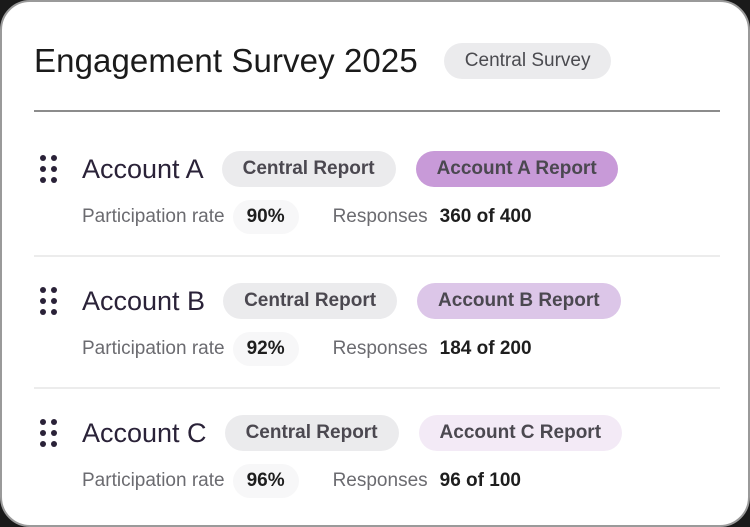 The image size is (750, 527). What do you see at coordinates (143, 168) in the screenshot?
I see `account-name: Account A` at bounding box center [143, 168].